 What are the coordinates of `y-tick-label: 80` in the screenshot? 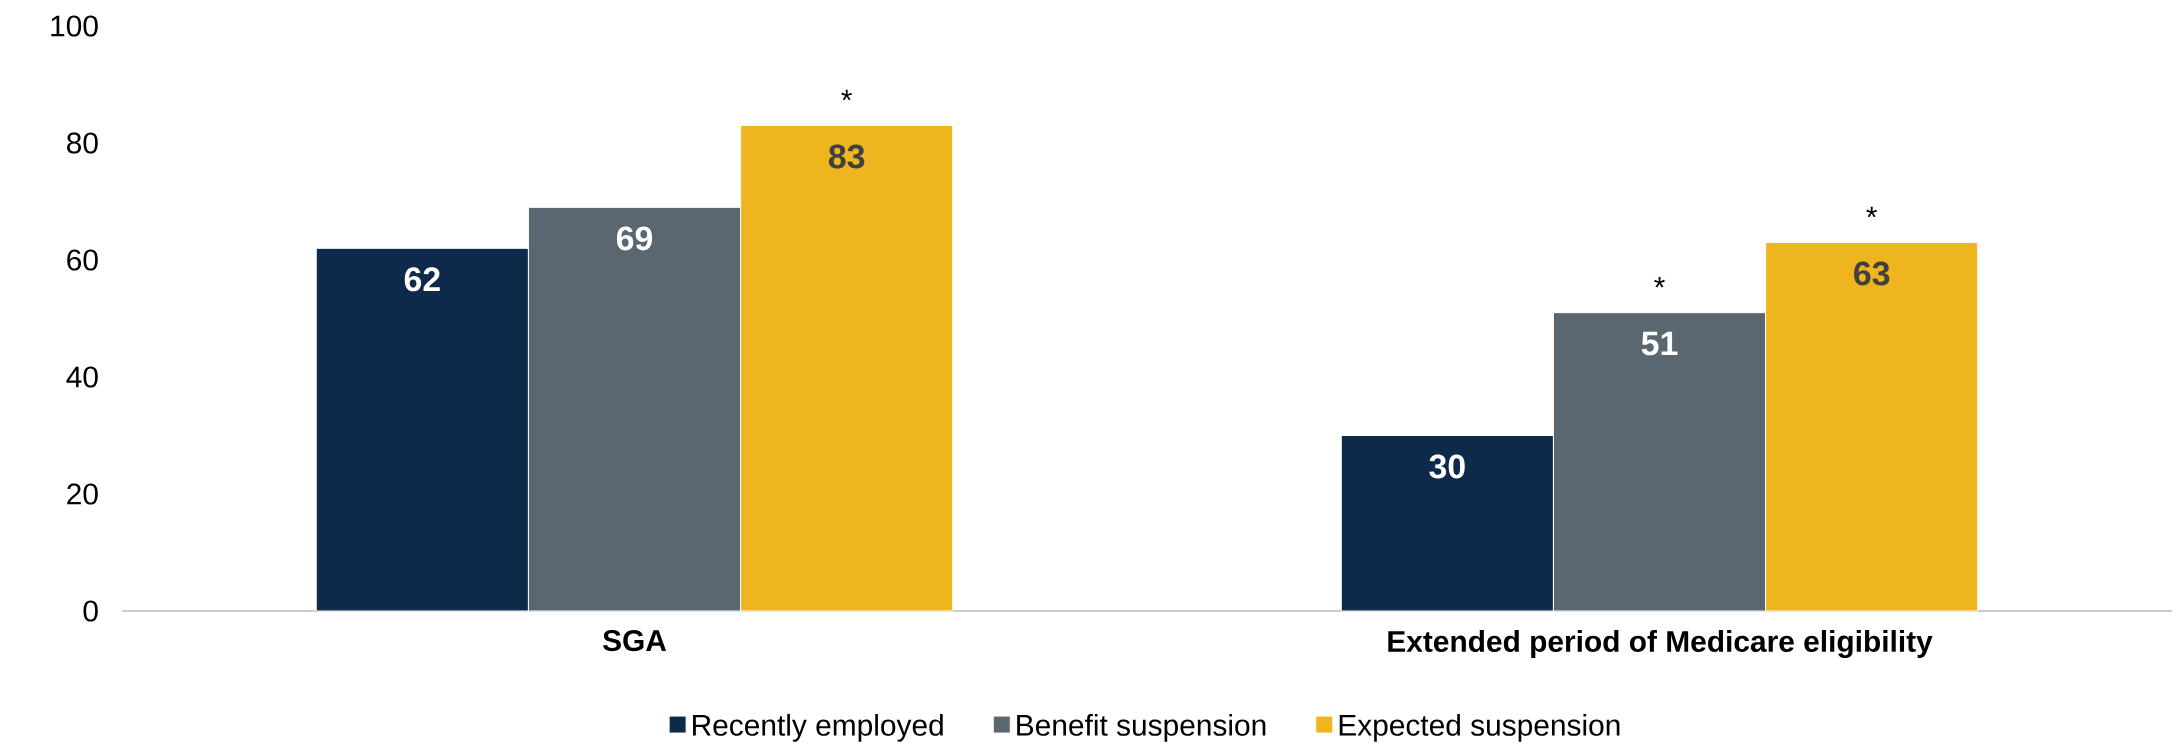 It's located at (82, 143).